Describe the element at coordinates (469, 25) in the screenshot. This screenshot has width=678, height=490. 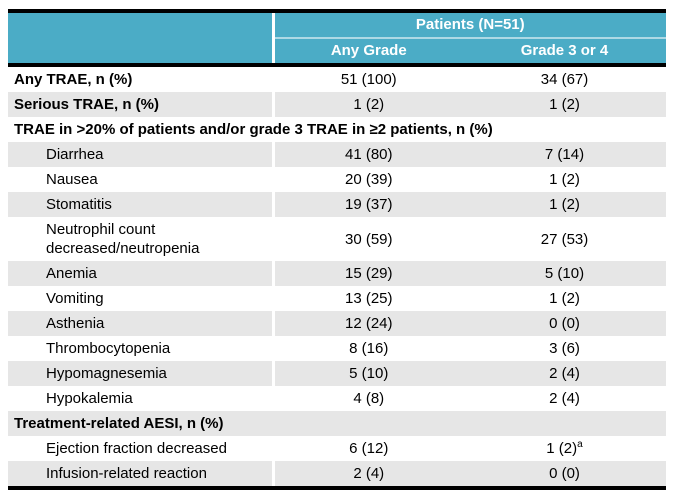
I see `header-patients-group: Patients (N=51)` at that location.